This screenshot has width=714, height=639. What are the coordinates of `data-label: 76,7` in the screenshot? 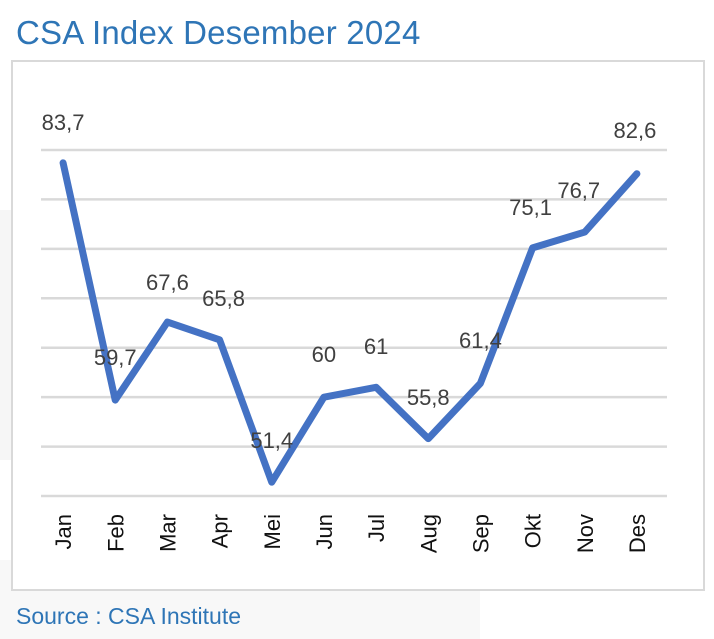 It's located at (578, 190).